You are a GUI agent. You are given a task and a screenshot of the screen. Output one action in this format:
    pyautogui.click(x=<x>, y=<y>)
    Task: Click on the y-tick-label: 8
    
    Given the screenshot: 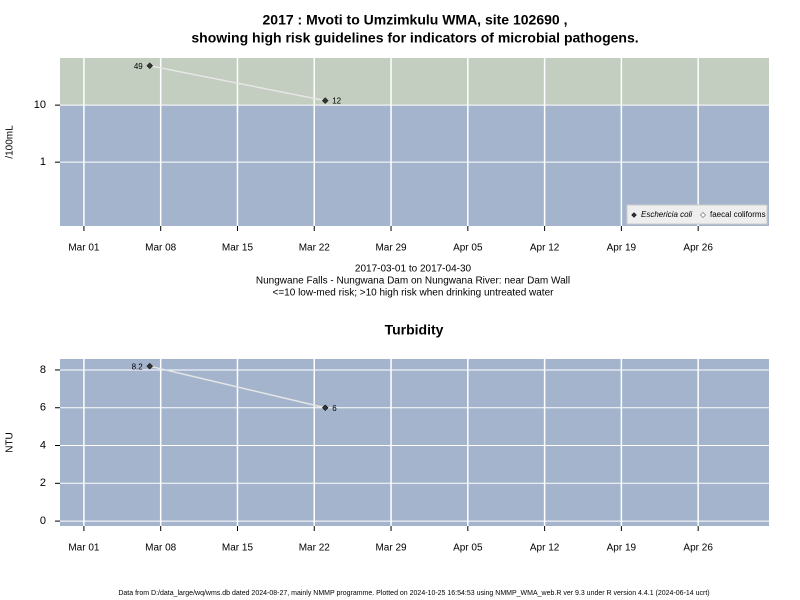 What is the action you would take?
    pyautogui.click(x=43, y=370)
    